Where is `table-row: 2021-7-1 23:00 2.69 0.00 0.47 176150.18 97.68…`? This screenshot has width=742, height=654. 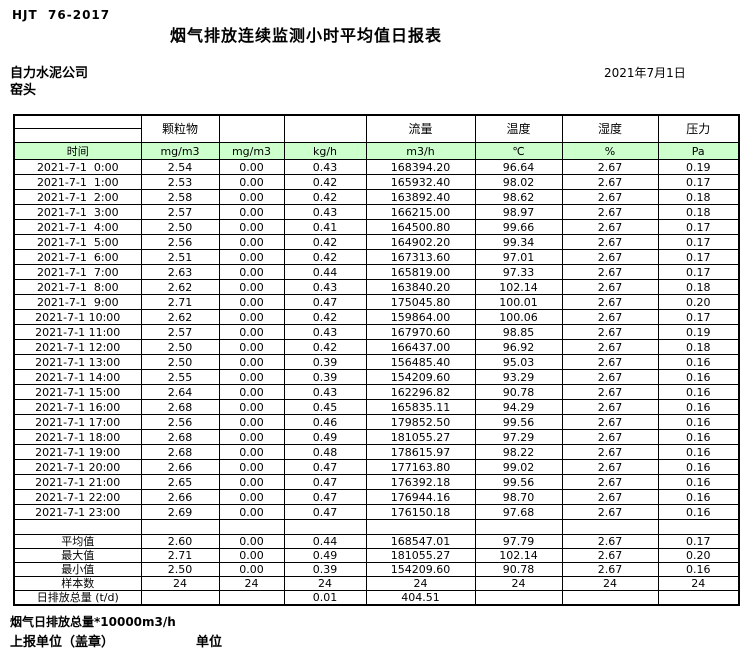
table-row: 2021-7-1 23:00 2.69 0.00 0.47 176150.18 97.68… is located at coordinates (376, 512).